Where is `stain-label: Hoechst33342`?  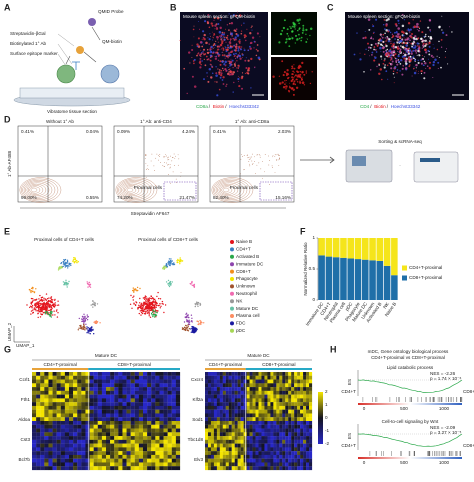 stain-label: Hoechst33342 is located at coordinates (406, 106).